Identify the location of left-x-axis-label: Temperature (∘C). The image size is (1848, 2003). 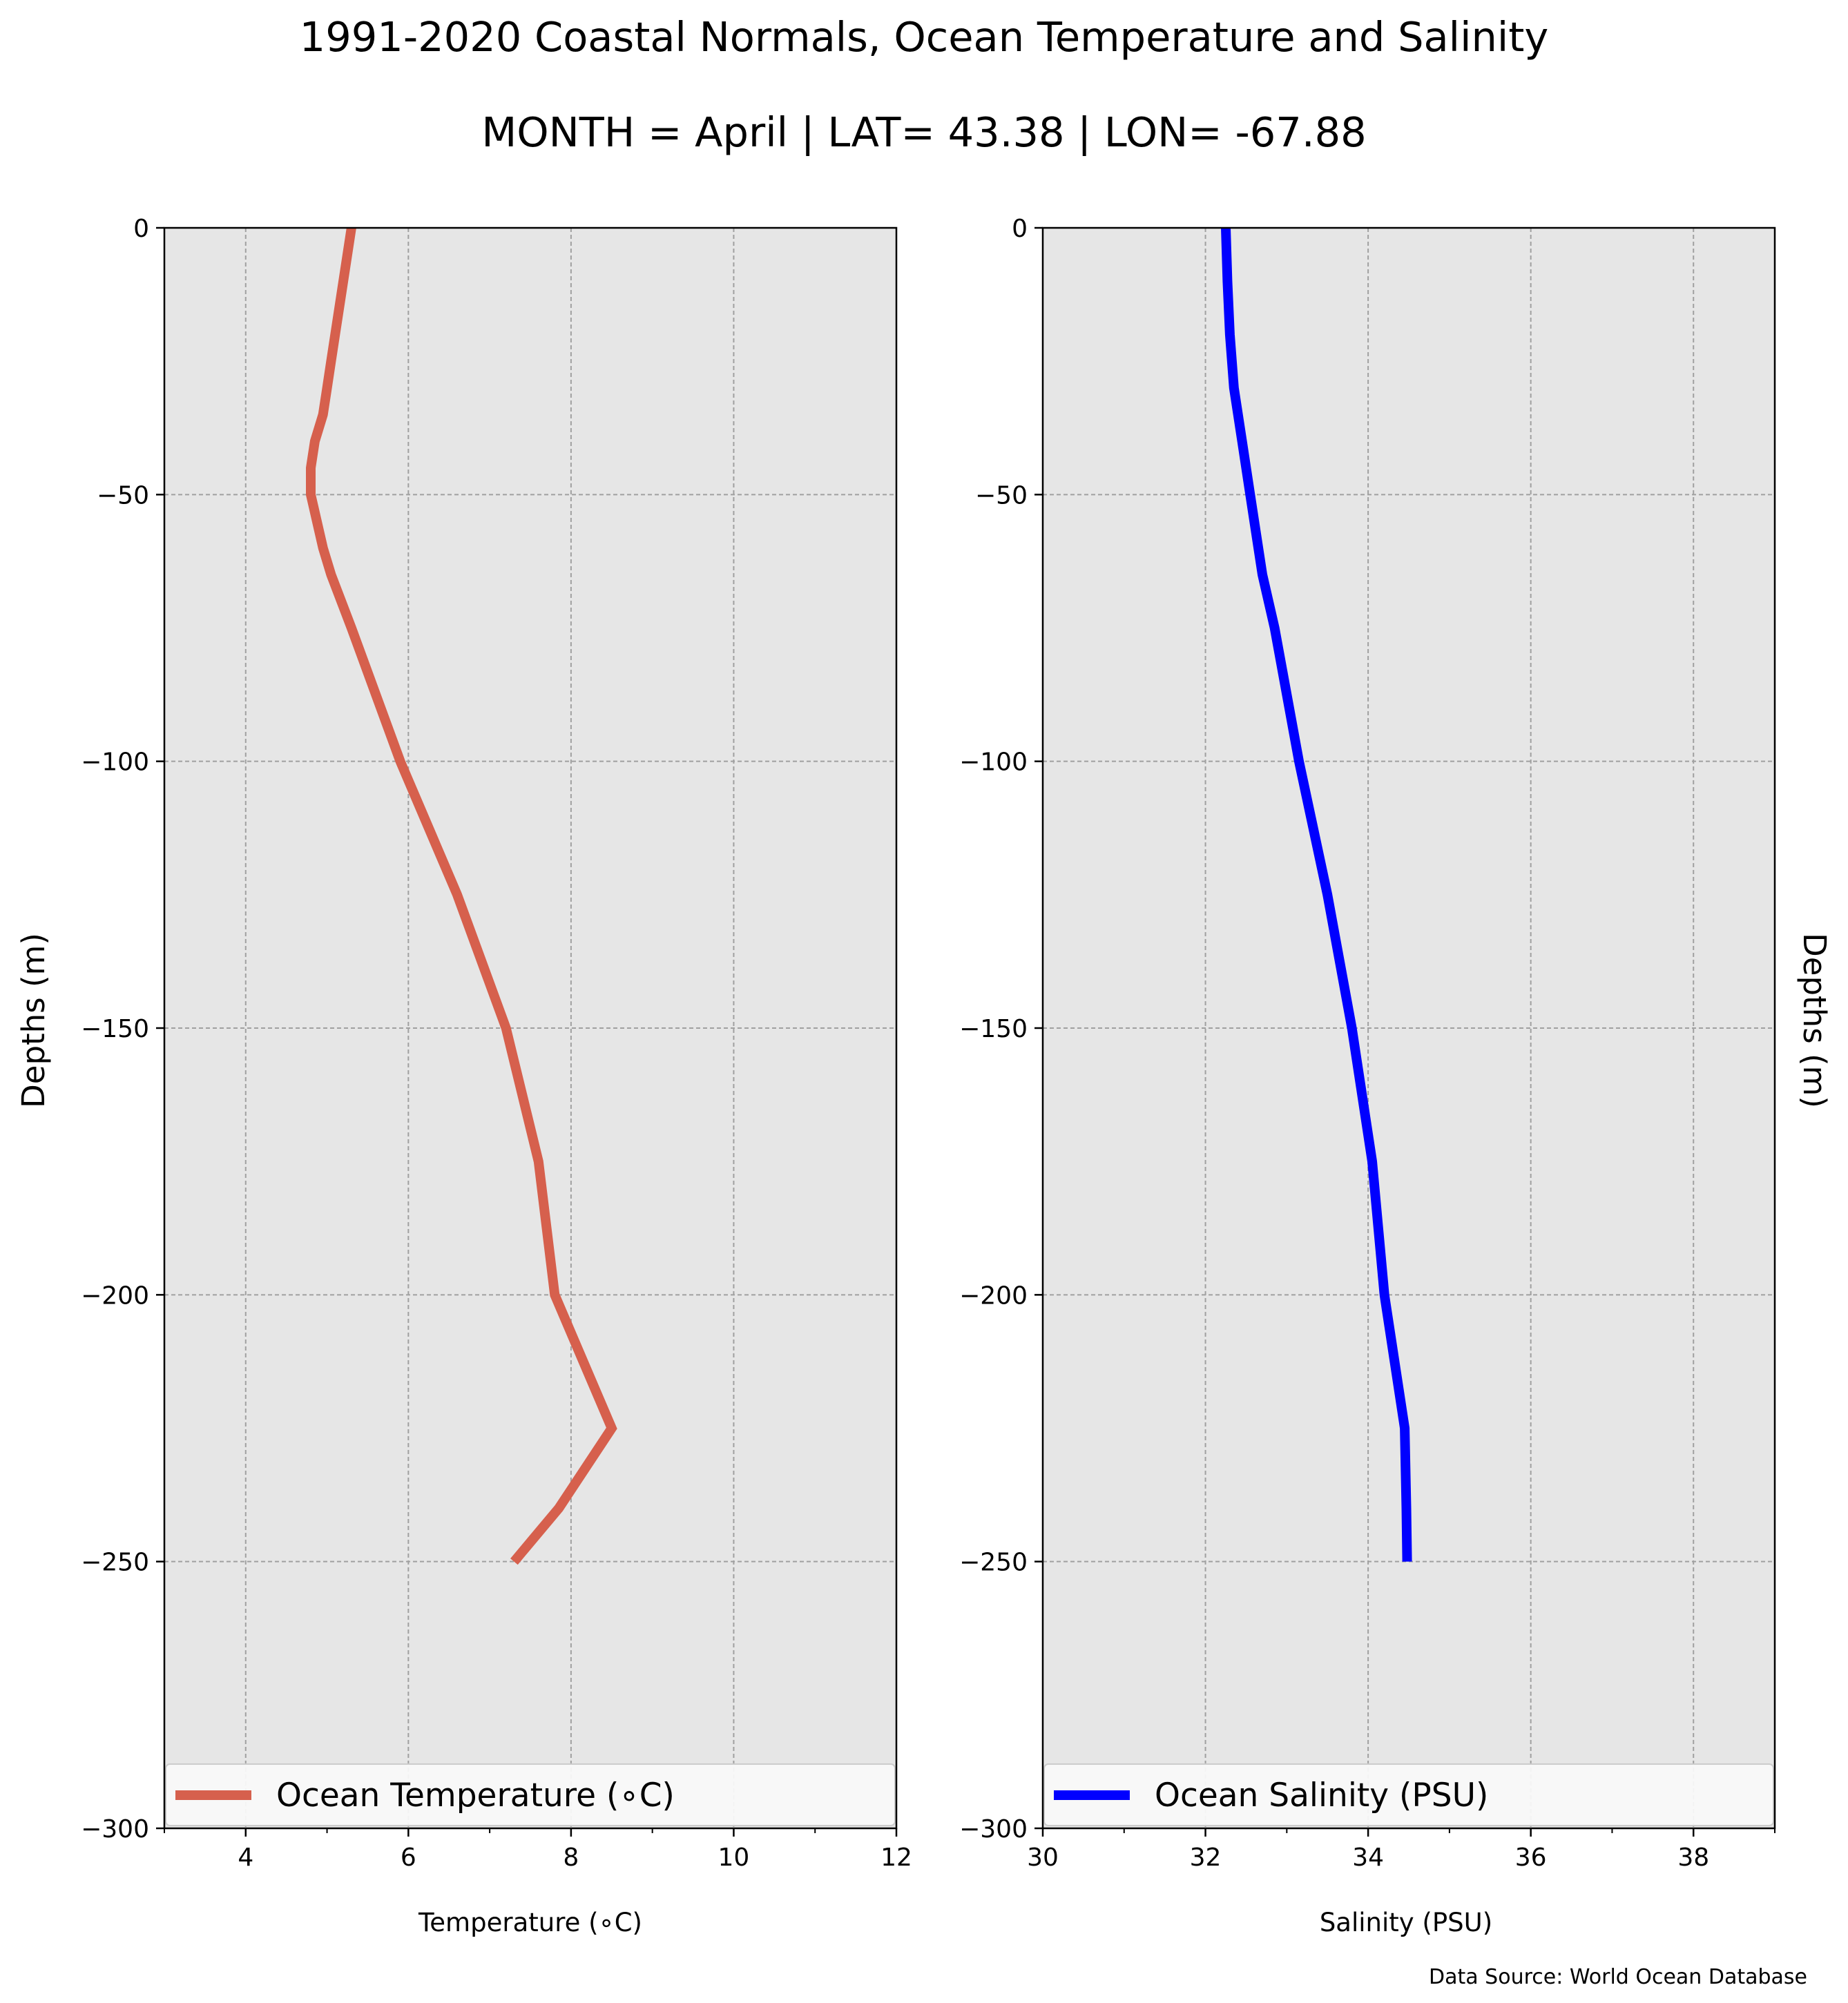
(530, 1922).